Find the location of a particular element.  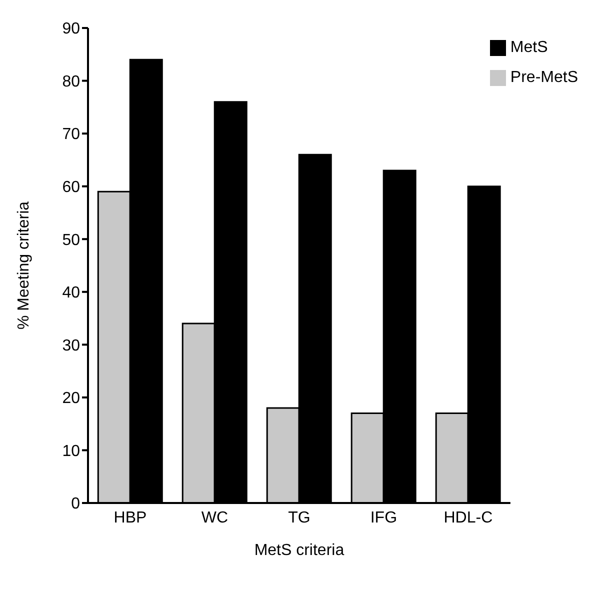

x-tick-label: WC is located at coordinates (214, 517).